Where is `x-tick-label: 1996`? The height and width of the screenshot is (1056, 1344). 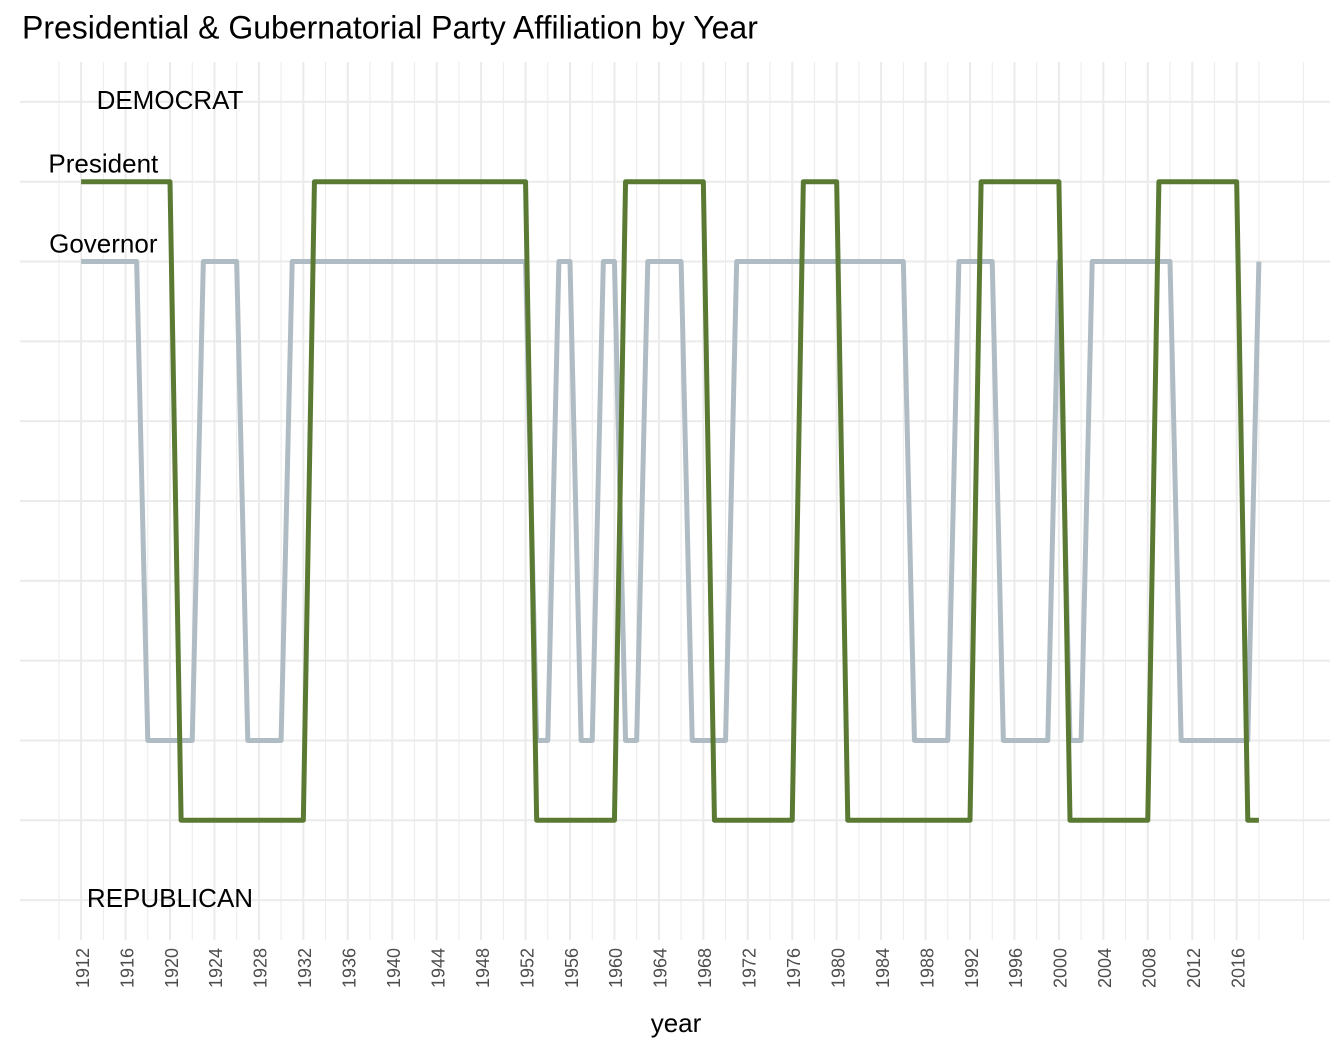
x-tick-label: 1996 is located at coordinates (1016, 968).